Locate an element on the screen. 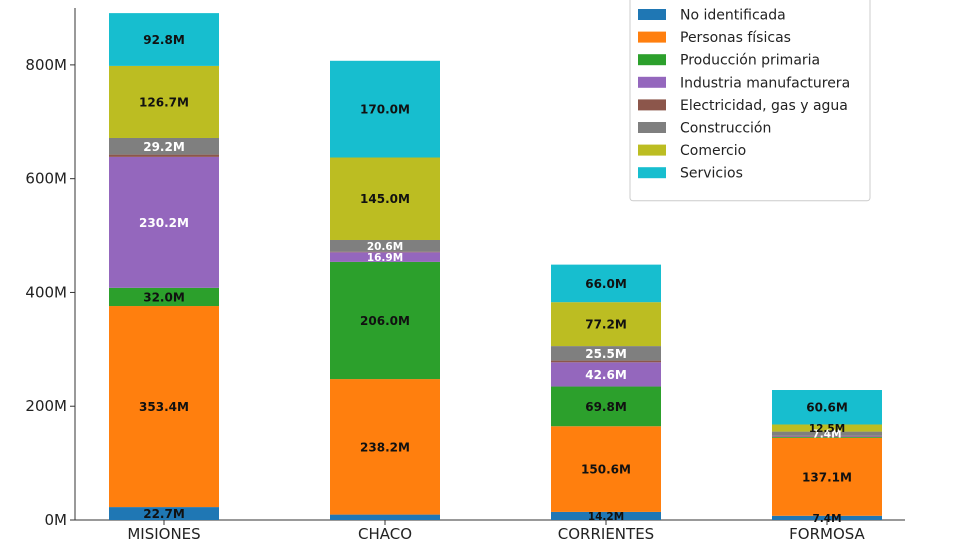  data-label: 170.0M is located at coordinates (385, 110).